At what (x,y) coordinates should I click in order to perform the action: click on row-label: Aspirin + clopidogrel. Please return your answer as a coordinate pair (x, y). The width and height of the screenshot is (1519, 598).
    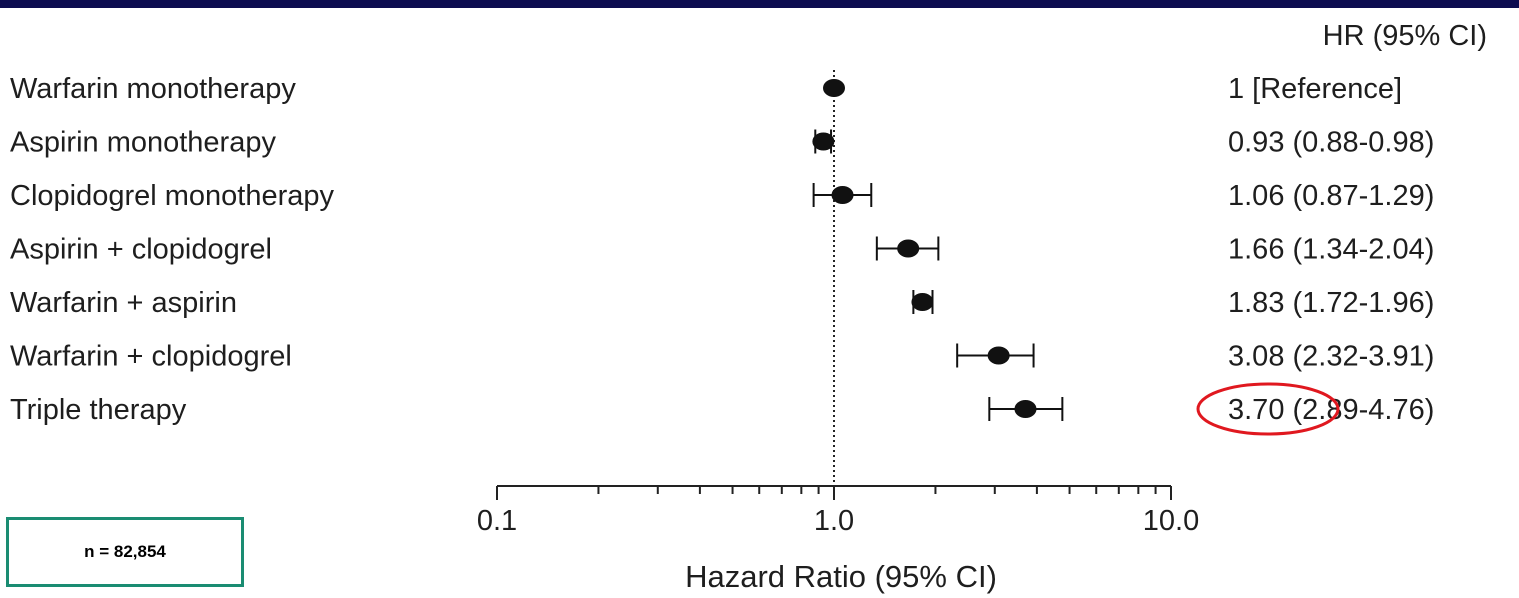
    Looking at the image, I should click on (141, 250).